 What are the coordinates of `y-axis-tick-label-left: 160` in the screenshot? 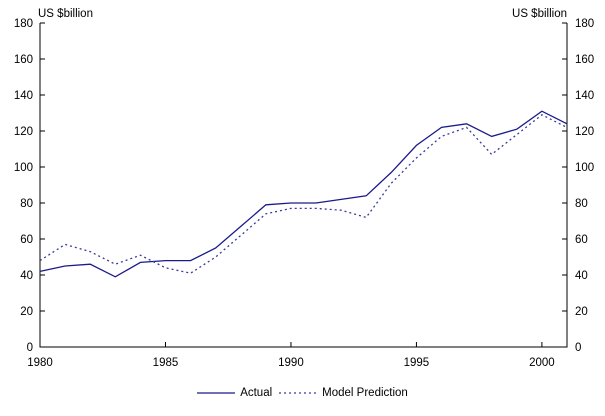 It's located at (23, 60).